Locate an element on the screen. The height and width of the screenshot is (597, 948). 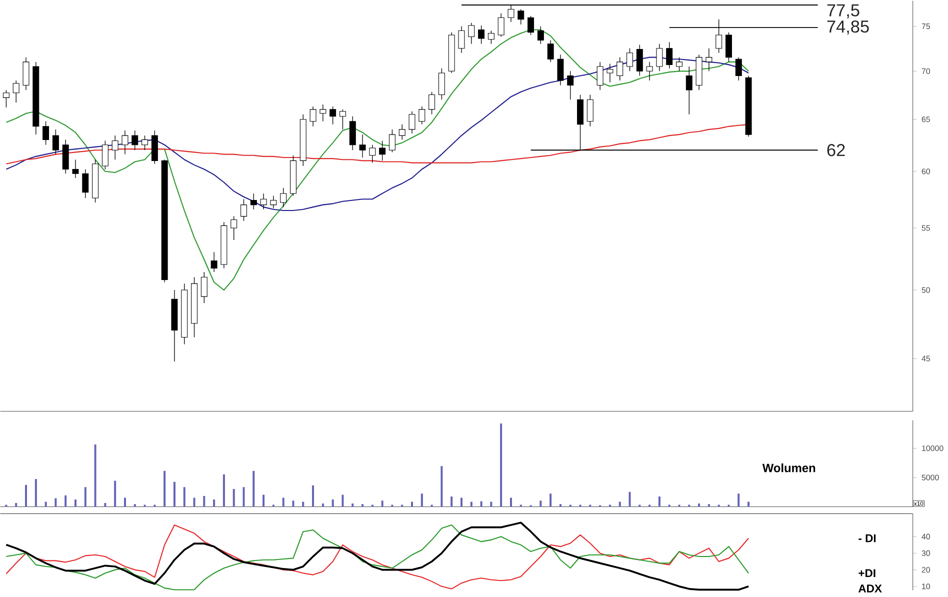
text: - DI is located at coordinates (867, 538).